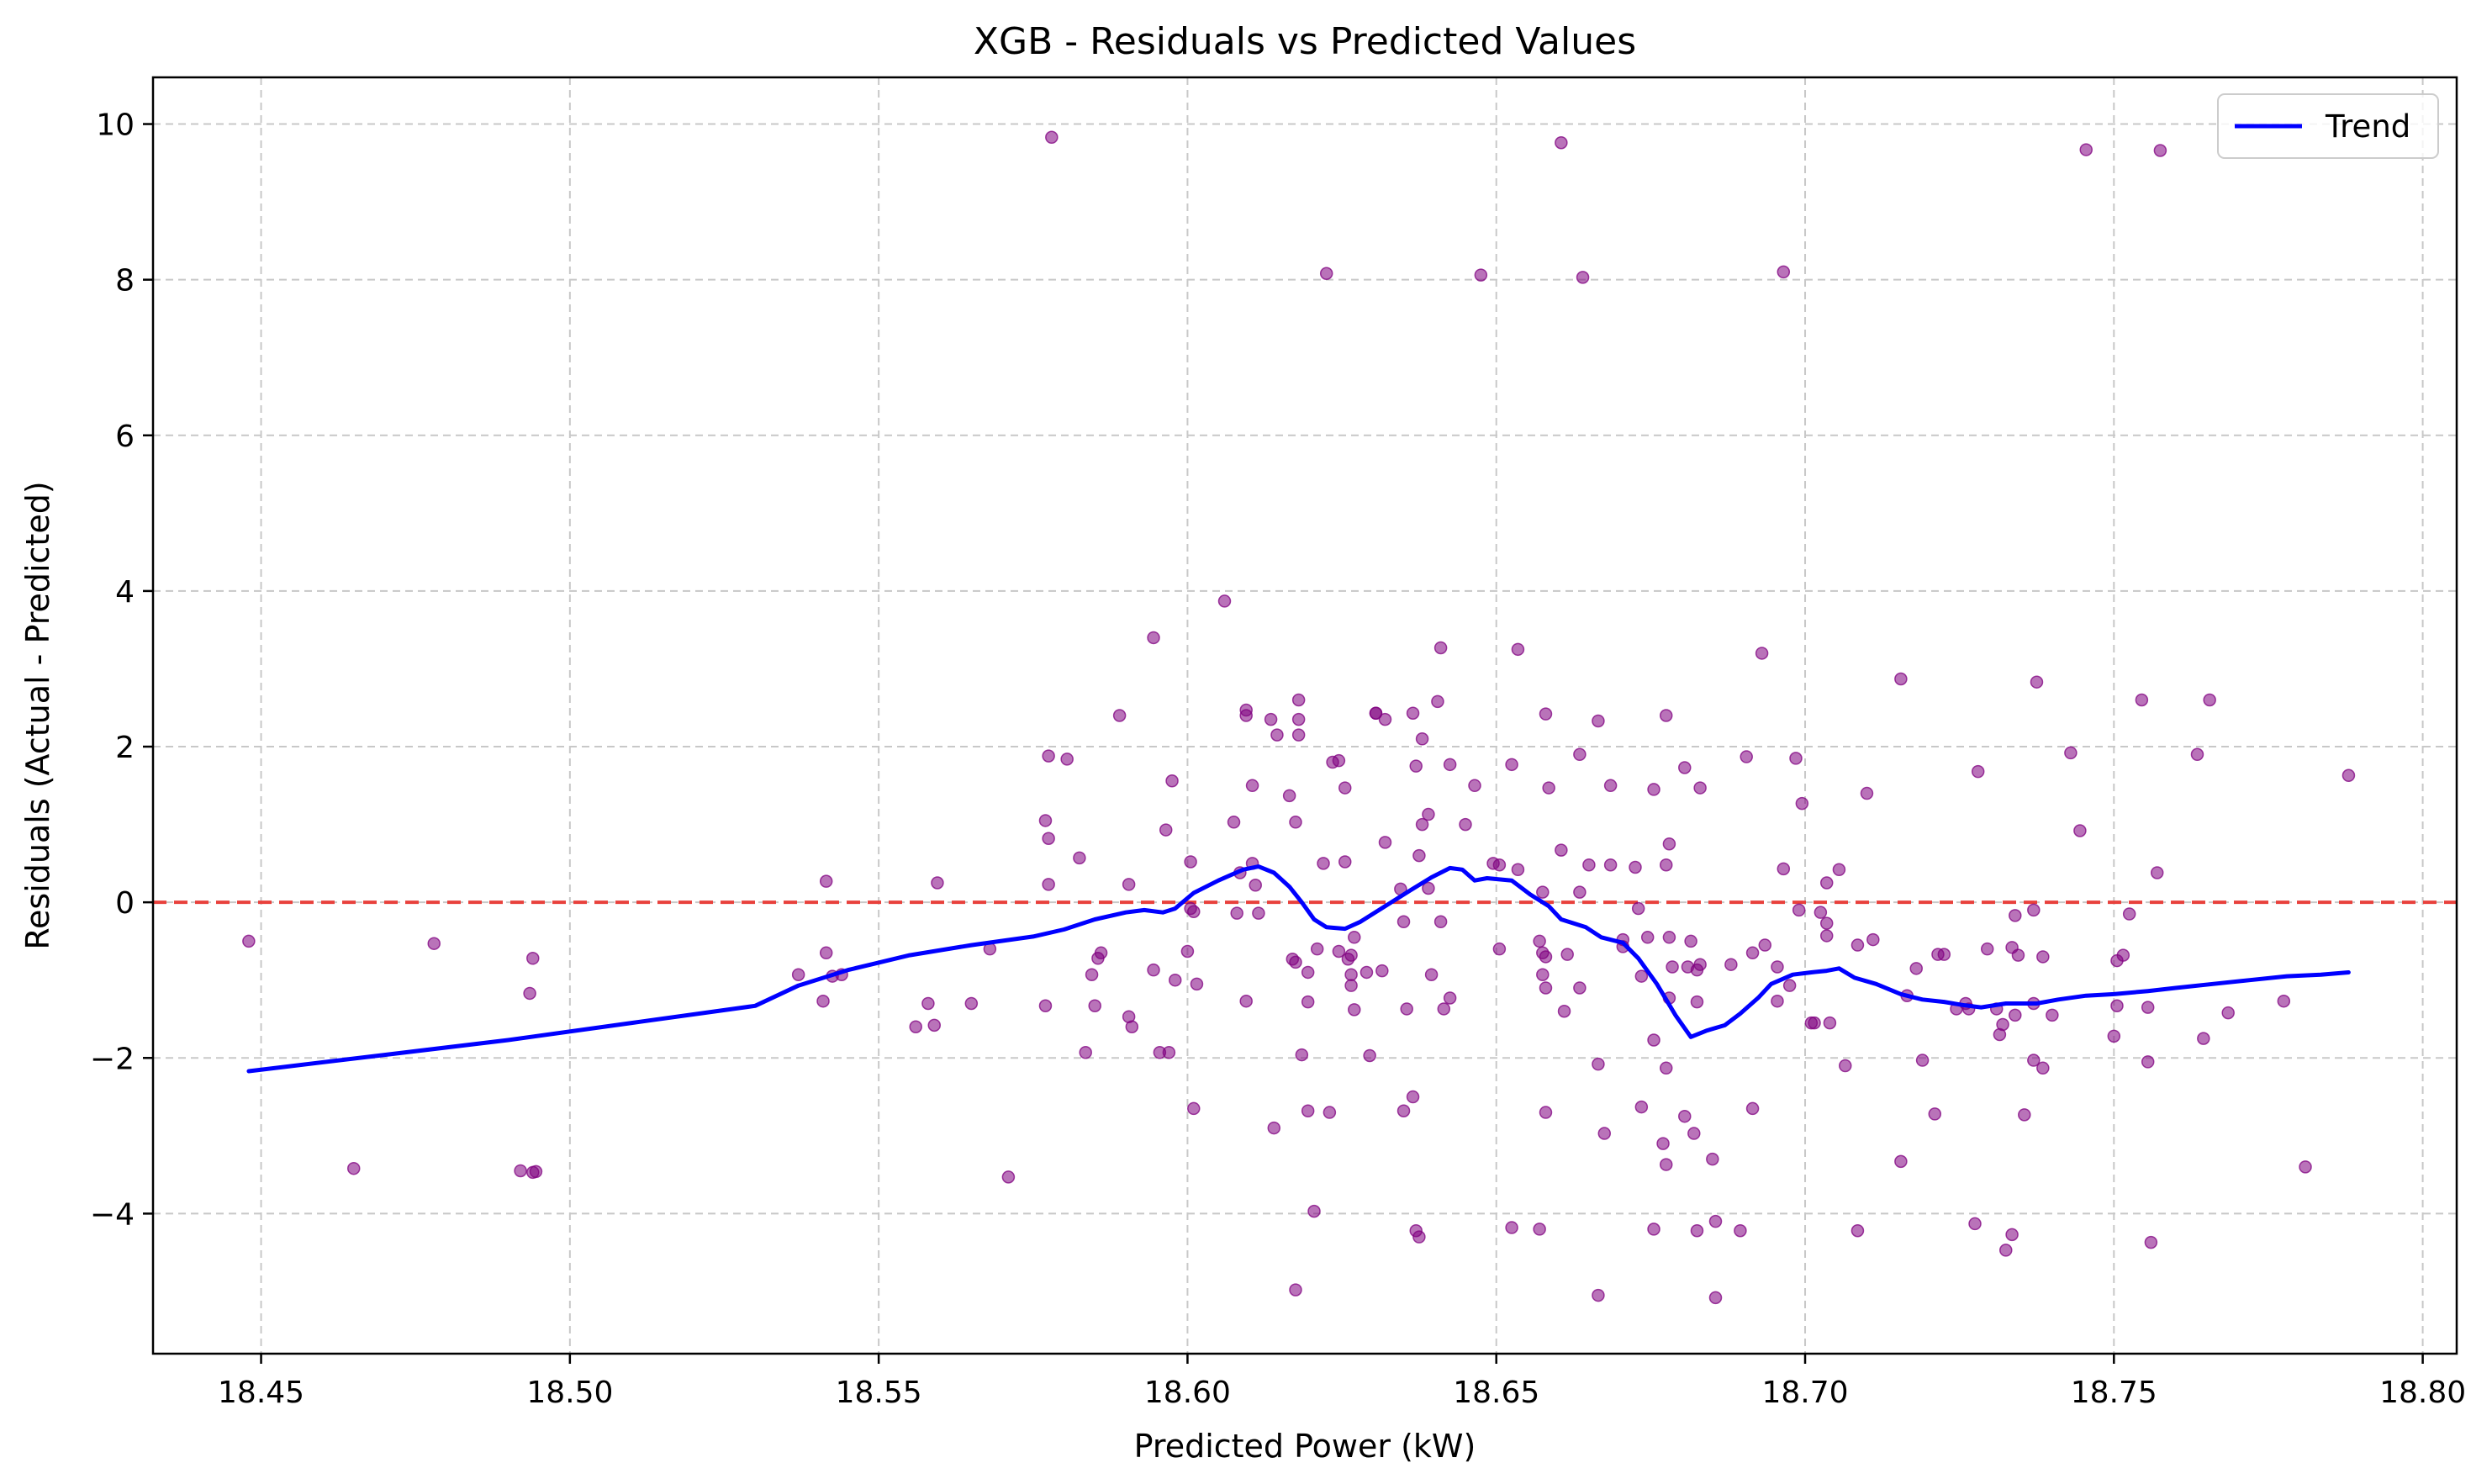  Describe the element at coordinates (125, 437) in the screenshot. I see `y-tick-label: 6` at that location.